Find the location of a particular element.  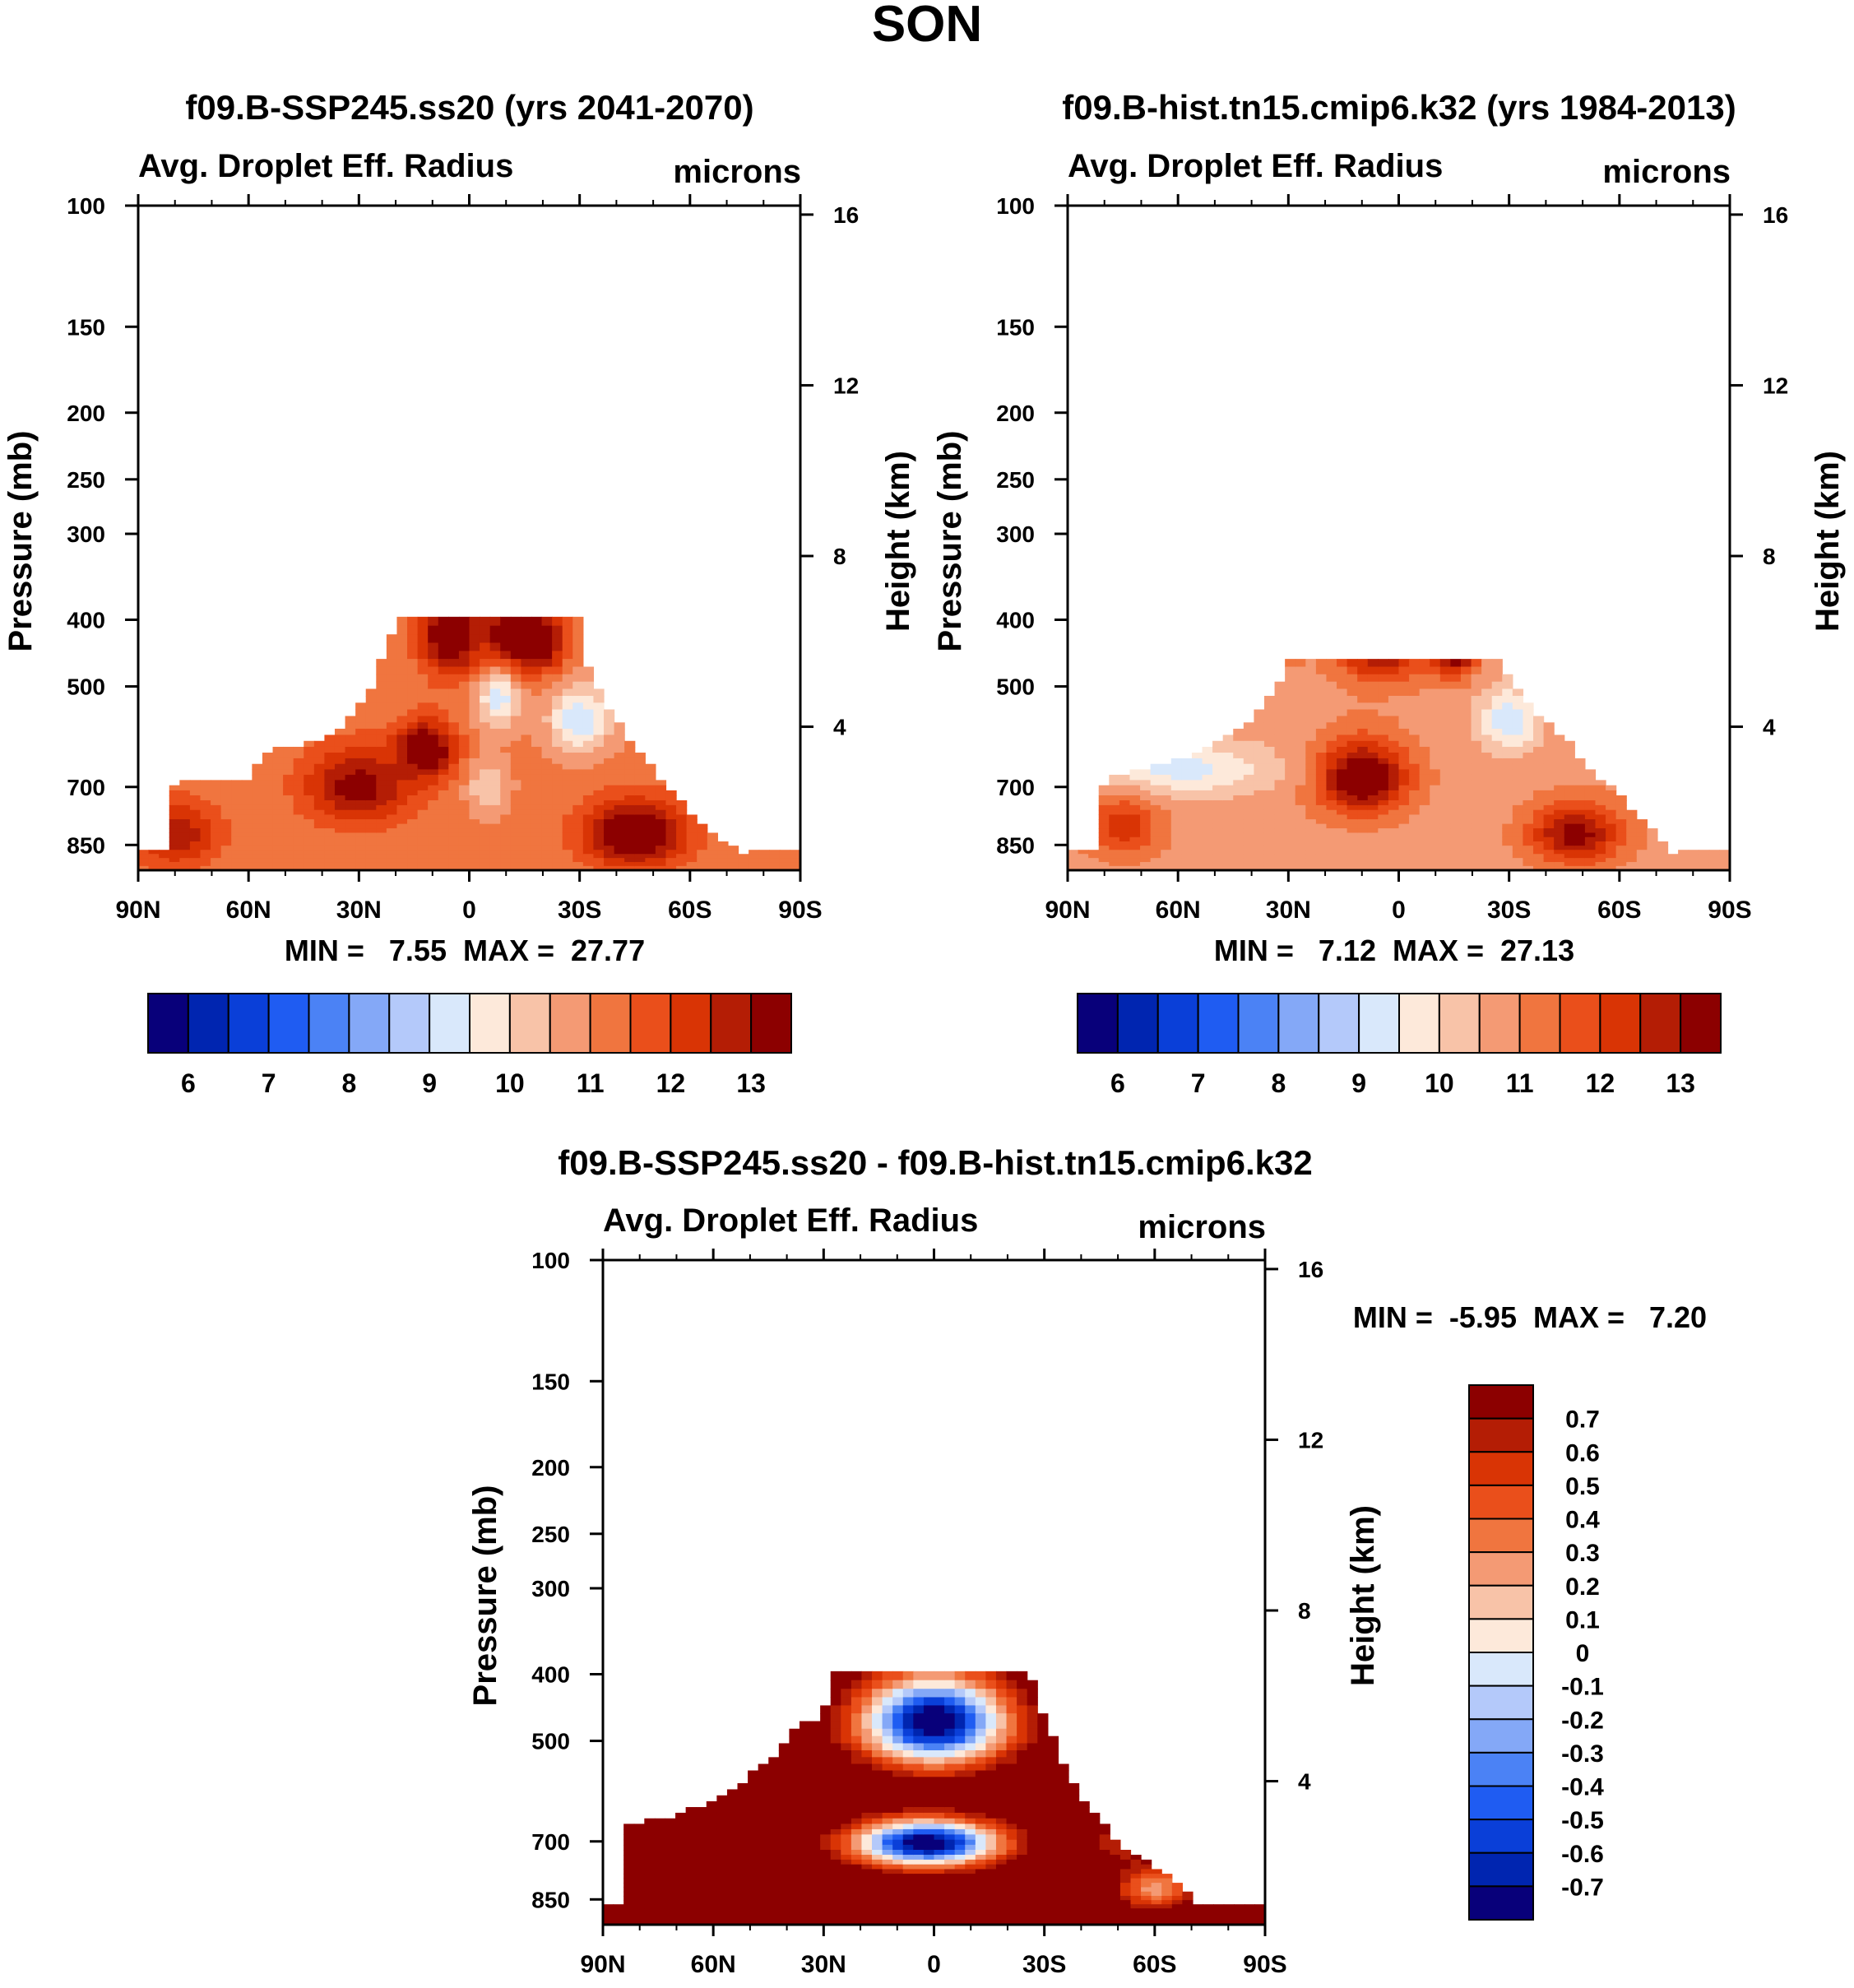

y-tick-label-right: 12 is located at coordinates (846, 385).